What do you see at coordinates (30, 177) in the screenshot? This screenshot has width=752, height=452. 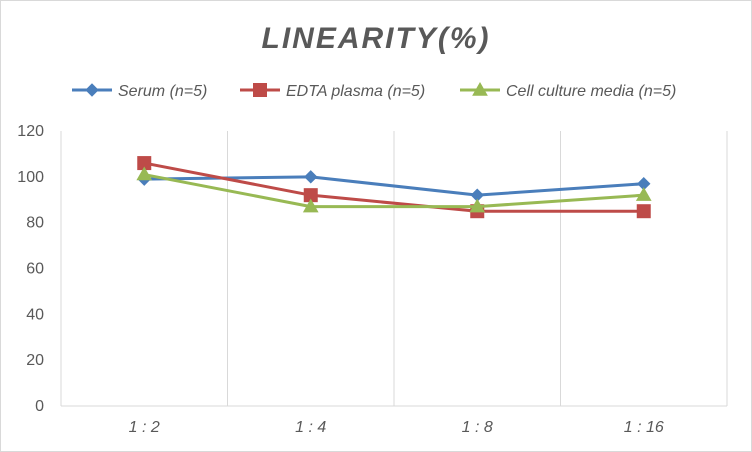 I see `y-tick-label: 100` at bounding box center [30, 177].